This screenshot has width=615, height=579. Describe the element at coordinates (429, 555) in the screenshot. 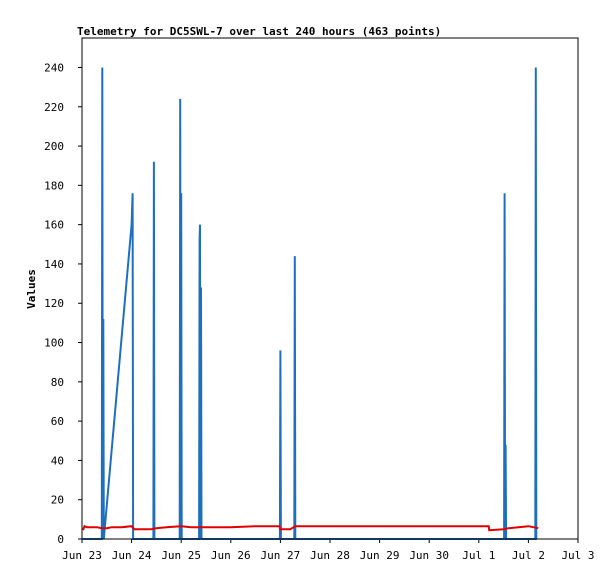

I see `x-tick-label: Jun 30` at that location.